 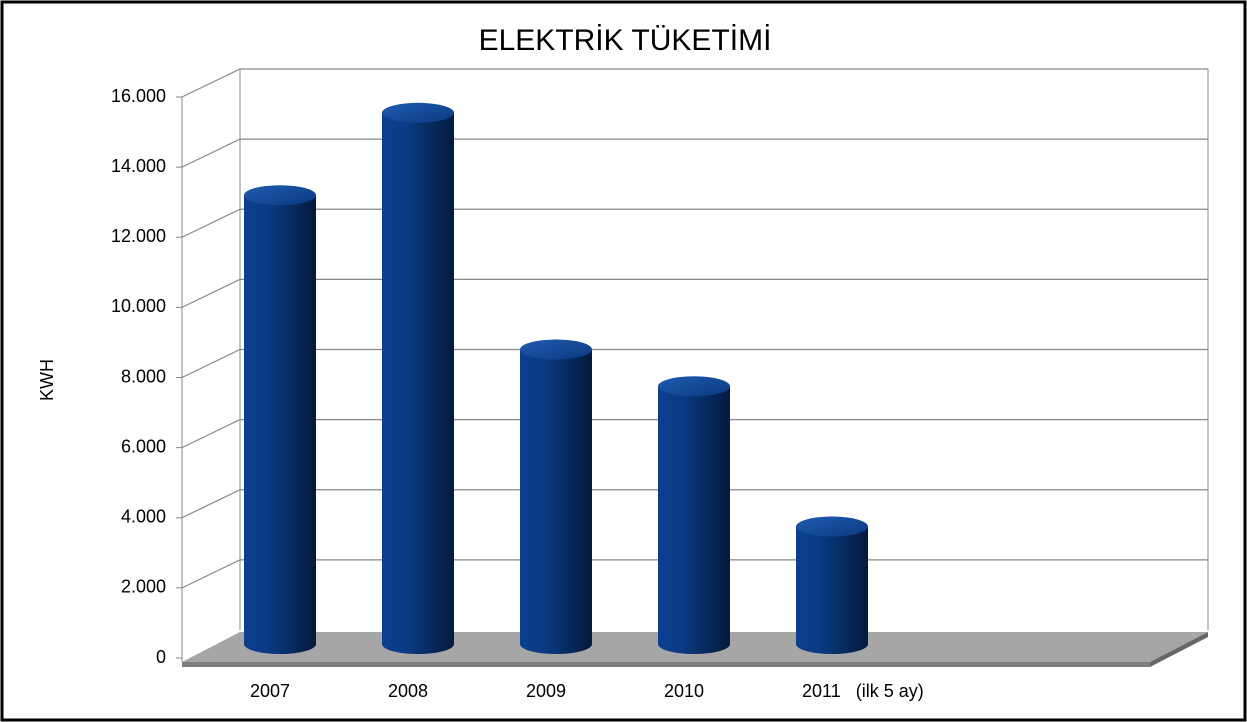 I want to click on y-tick-label: 10.000, so click(x=138, y=306).